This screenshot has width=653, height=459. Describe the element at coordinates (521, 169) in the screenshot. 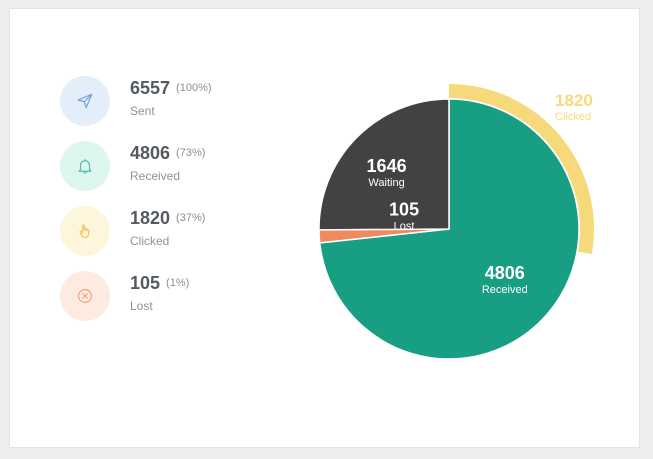

I see `pie-arc-clicked` at that location.